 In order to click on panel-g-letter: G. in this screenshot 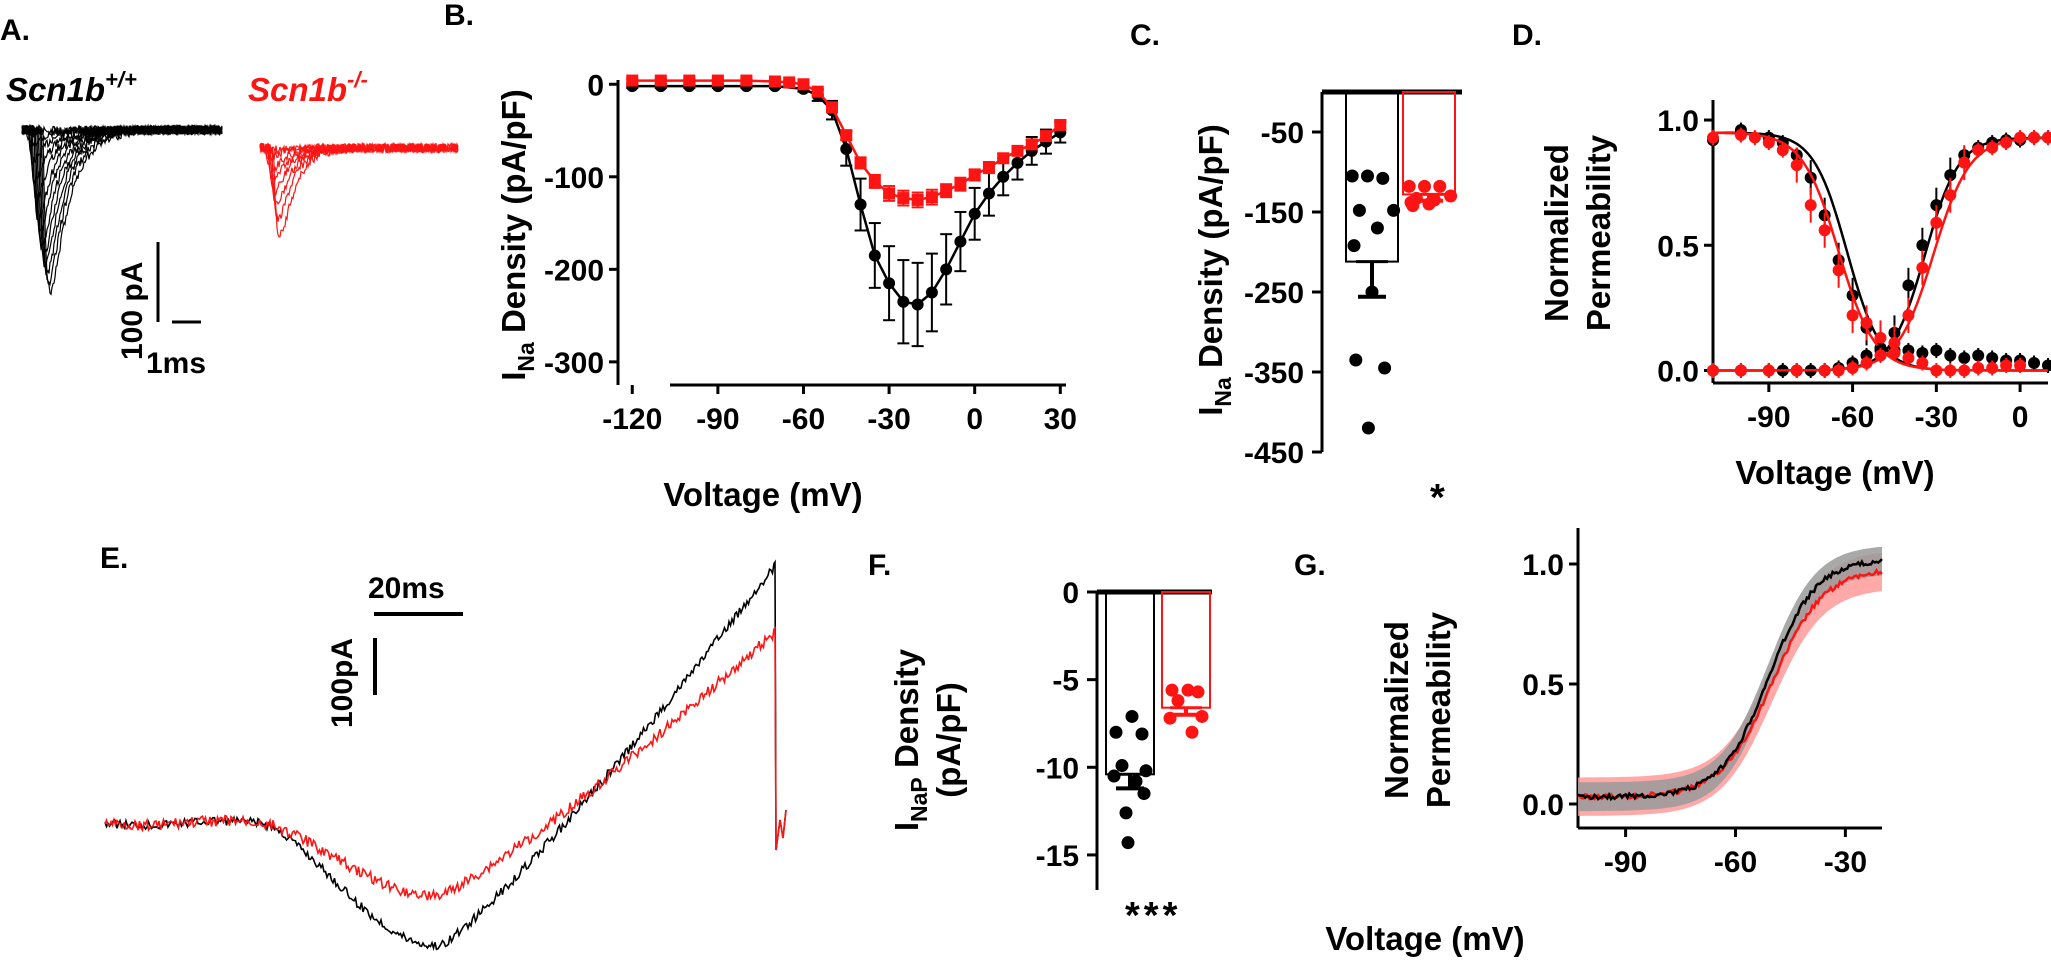, I will do `click(1310, 565)`.